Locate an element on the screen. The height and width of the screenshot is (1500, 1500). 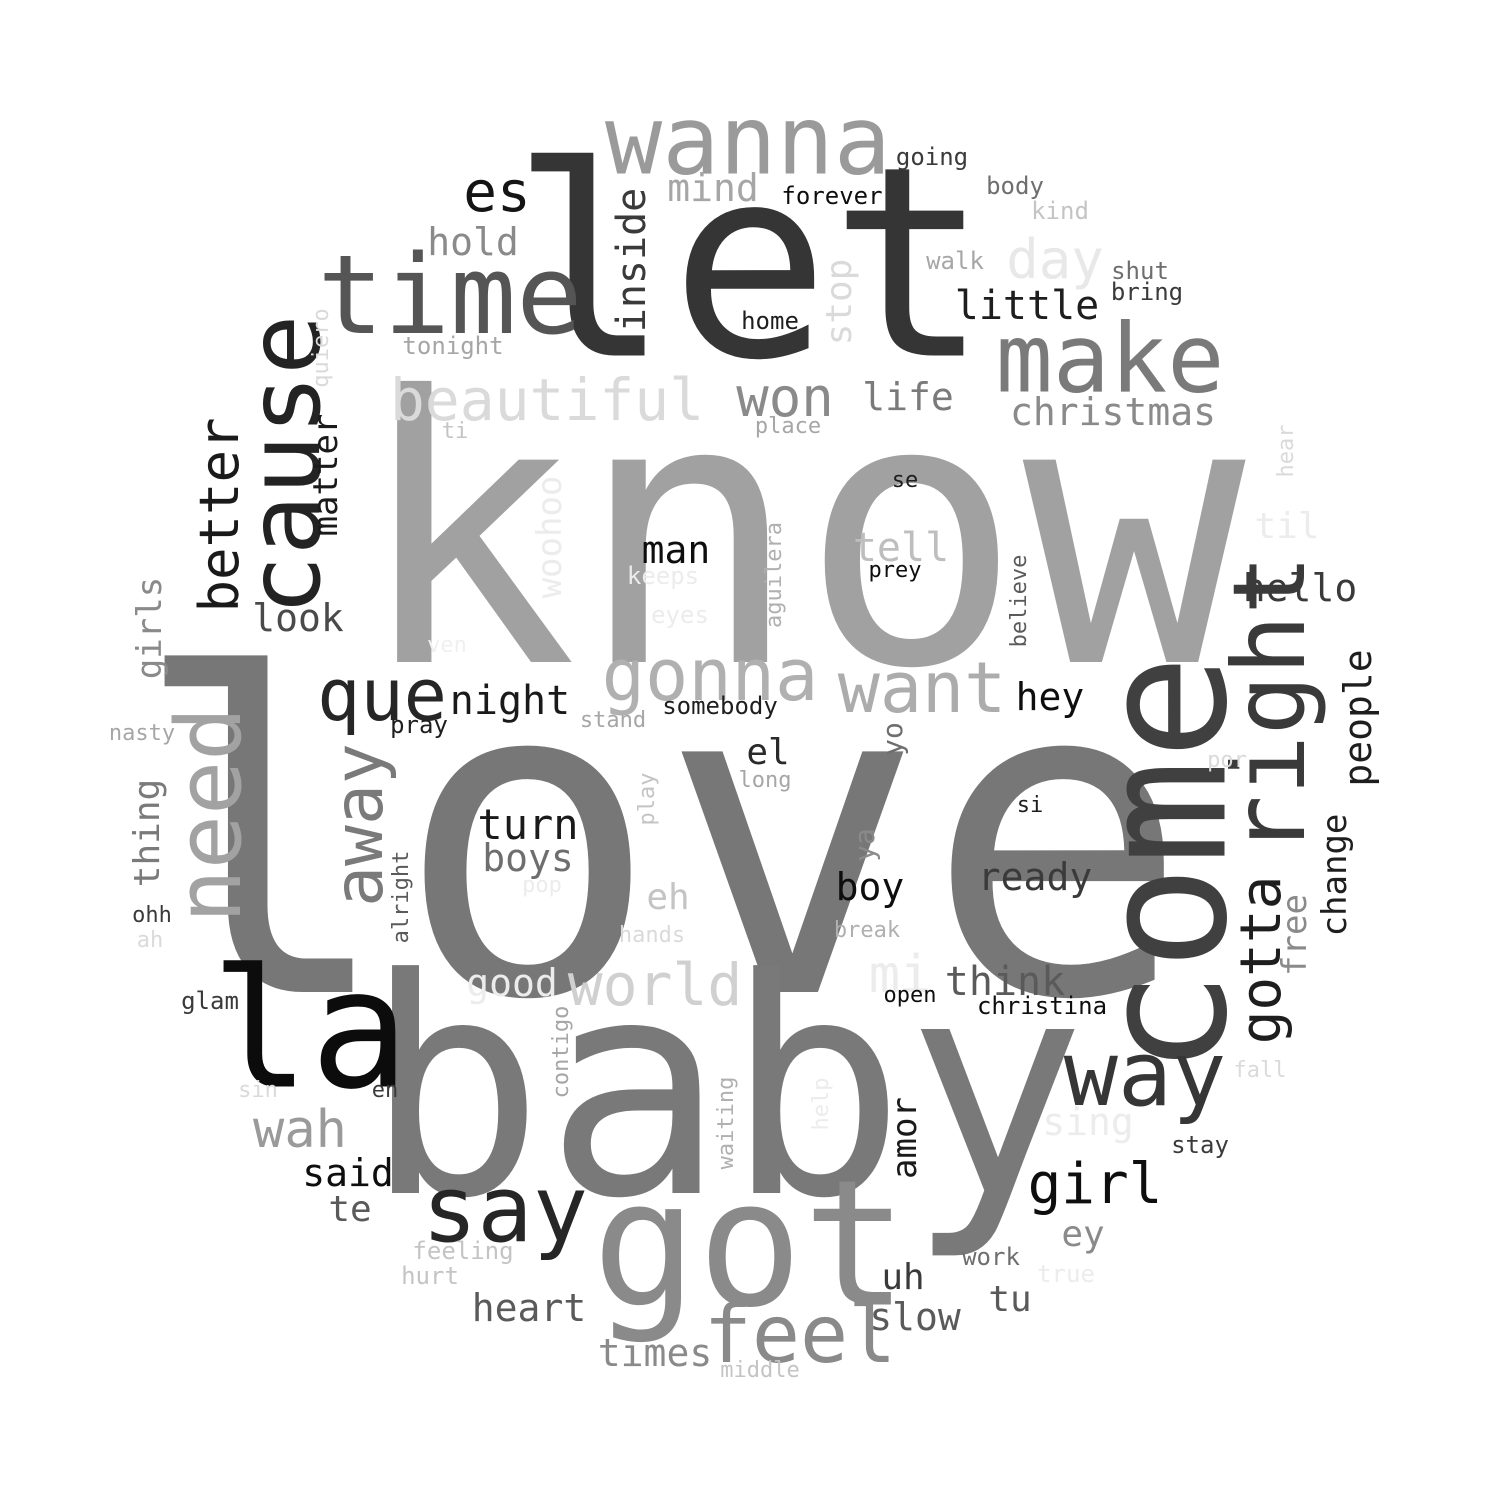
word-away: away is located at coordinates (359, 825).